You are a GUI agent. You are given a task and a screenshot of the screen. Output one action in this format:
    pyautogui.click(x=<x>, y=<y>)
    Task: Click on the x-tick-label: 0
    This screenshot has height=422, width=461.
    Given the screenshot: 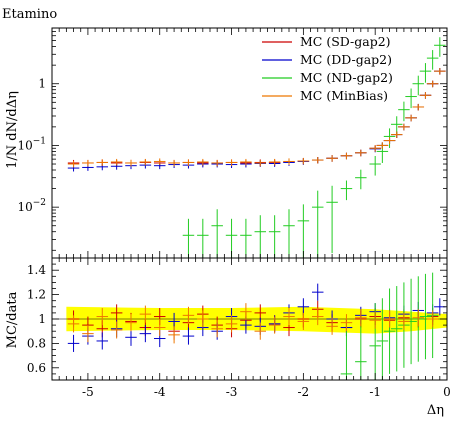 What is the action you would take?
    pyautogui.click(x=447, y=392)
    